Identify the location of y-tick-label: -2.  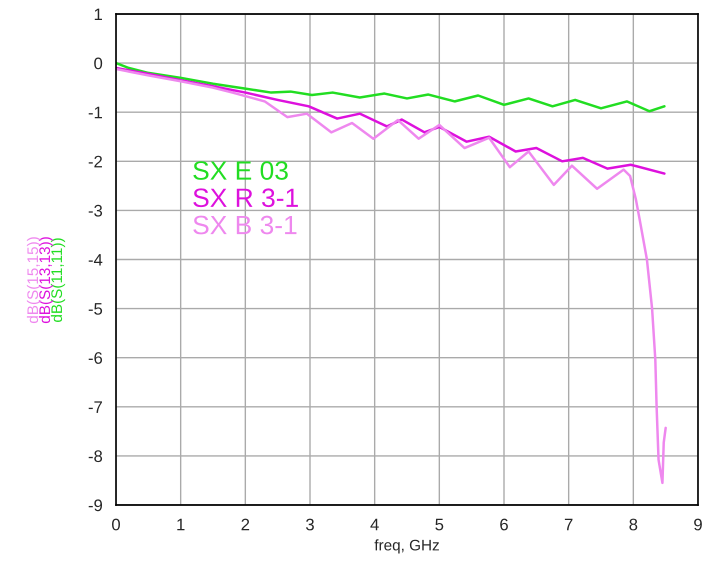
(95, 162).